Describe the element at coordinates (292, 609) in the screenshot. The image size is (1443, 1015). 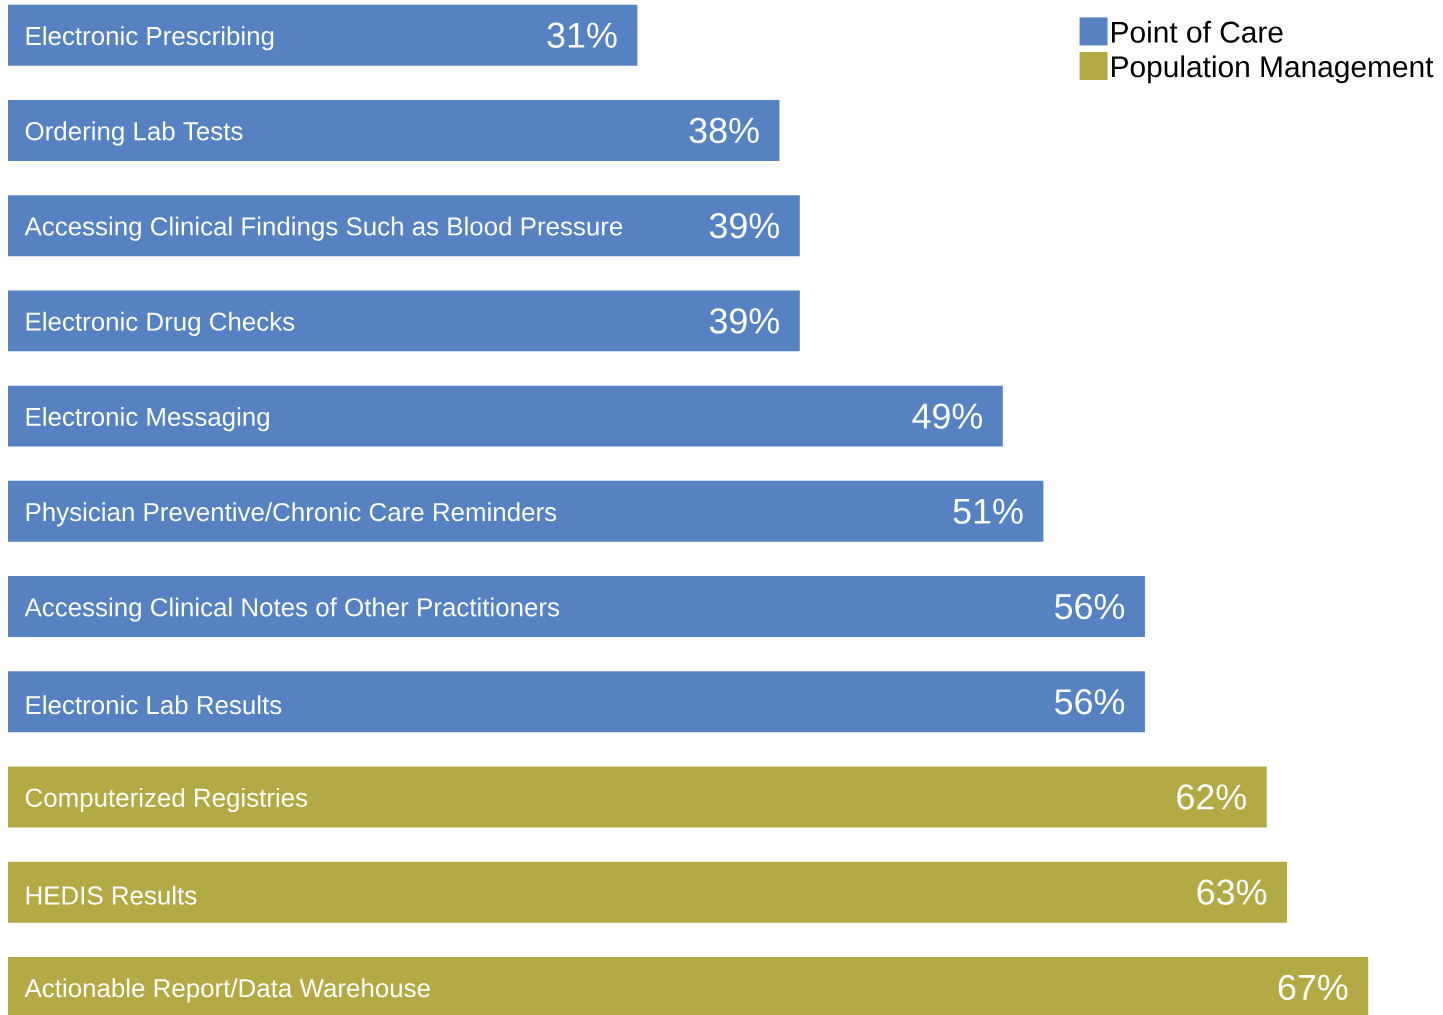
I see `y-tick-label: Accessing Clinical Notes of Other Practitioners` at that location.